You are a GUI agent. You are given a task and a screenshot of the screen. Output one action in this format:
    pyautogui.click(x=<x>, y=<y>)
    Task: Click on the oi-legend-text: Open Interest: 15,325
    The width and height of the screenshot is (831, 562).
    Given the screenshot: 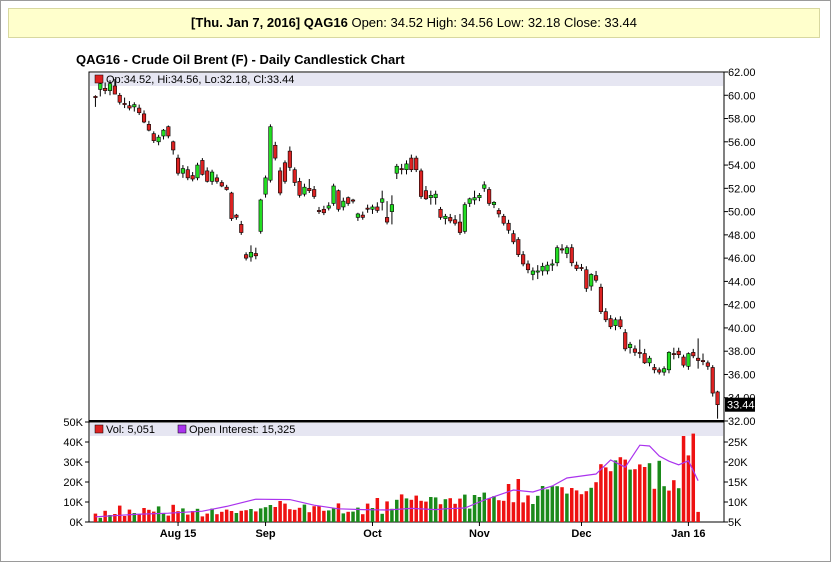 What is the action you would take?
    pyautogui.click(x=242, y=430)
    